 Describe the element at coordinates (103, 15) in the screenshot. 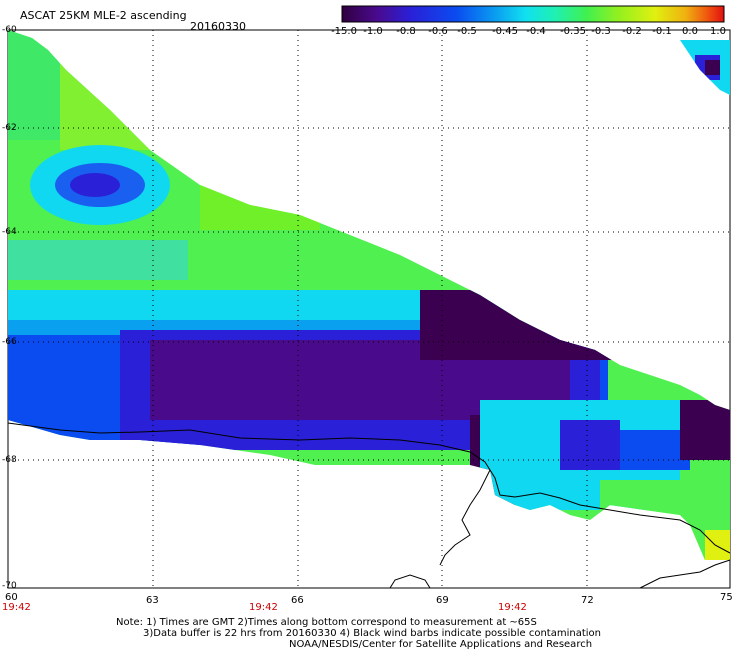

I see `product-title: ASCAT 25KM MLE-2 ascending` at that location.